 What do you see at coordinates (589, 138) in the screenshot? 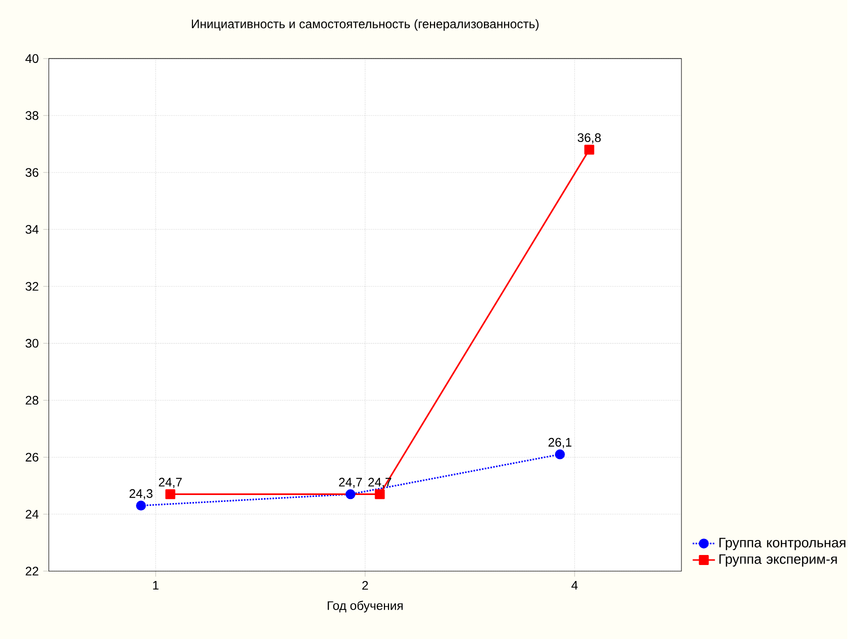
I see `data-label: 36,8` at bounding box center [589, 138].